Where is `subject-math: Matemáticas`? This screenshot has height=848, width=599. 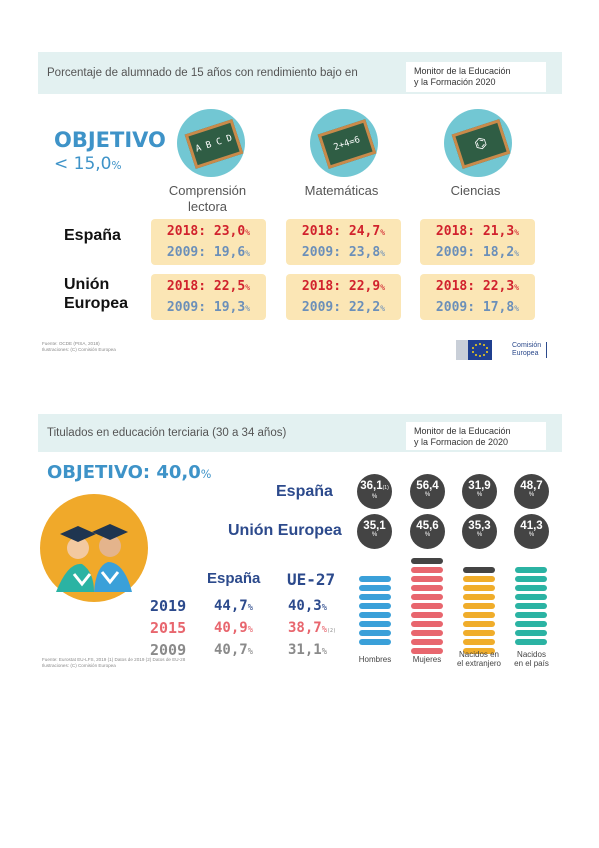
subject-math: Matemáticas is located at coordinates (341, 190).